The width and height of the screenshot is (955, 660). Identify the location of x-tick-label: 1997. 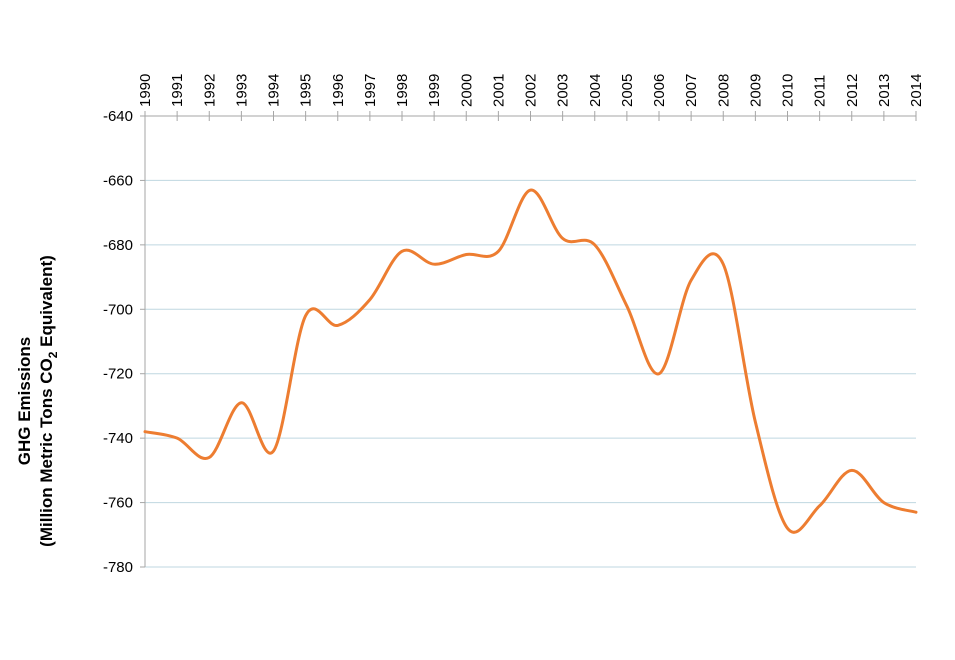
(370, 90).